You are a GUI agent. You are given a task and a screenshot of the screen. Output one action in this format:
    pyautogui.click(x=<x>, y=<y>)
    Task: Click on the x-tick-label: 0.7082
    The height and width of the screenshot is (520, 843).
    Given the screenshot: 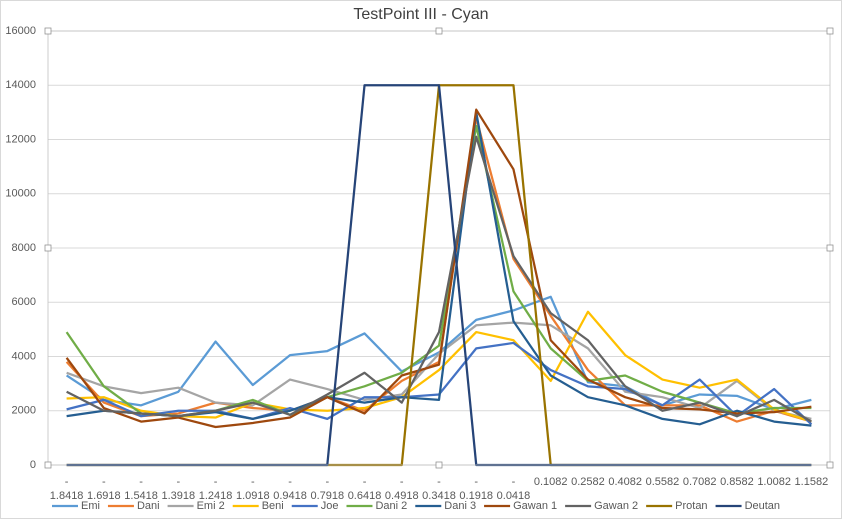 What is the action you would take?
    pyautogui.click(x=700, y=482)
    